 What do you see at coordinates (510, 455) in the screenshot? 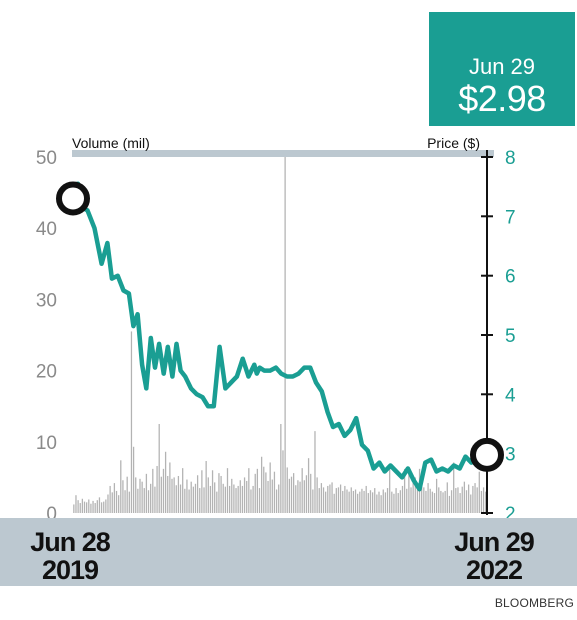
I see `right-tick-label: 3` at bounding box center [510, 455].